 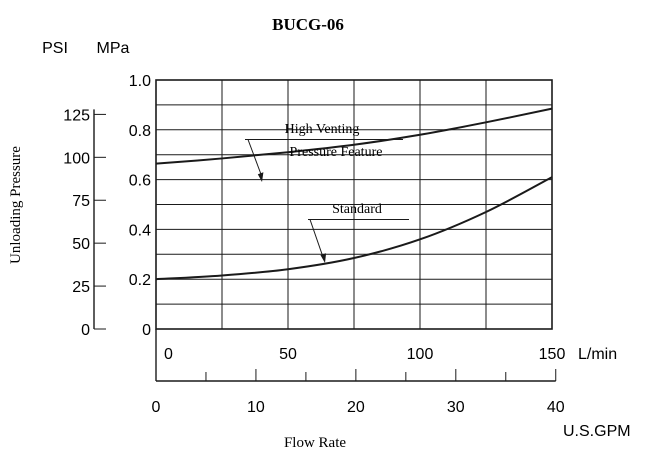 What do you see at coordinates (597, 431) in the screenshot?
I see `x-units-secondary: U.S.GPM` at bounding box center [597, 431].